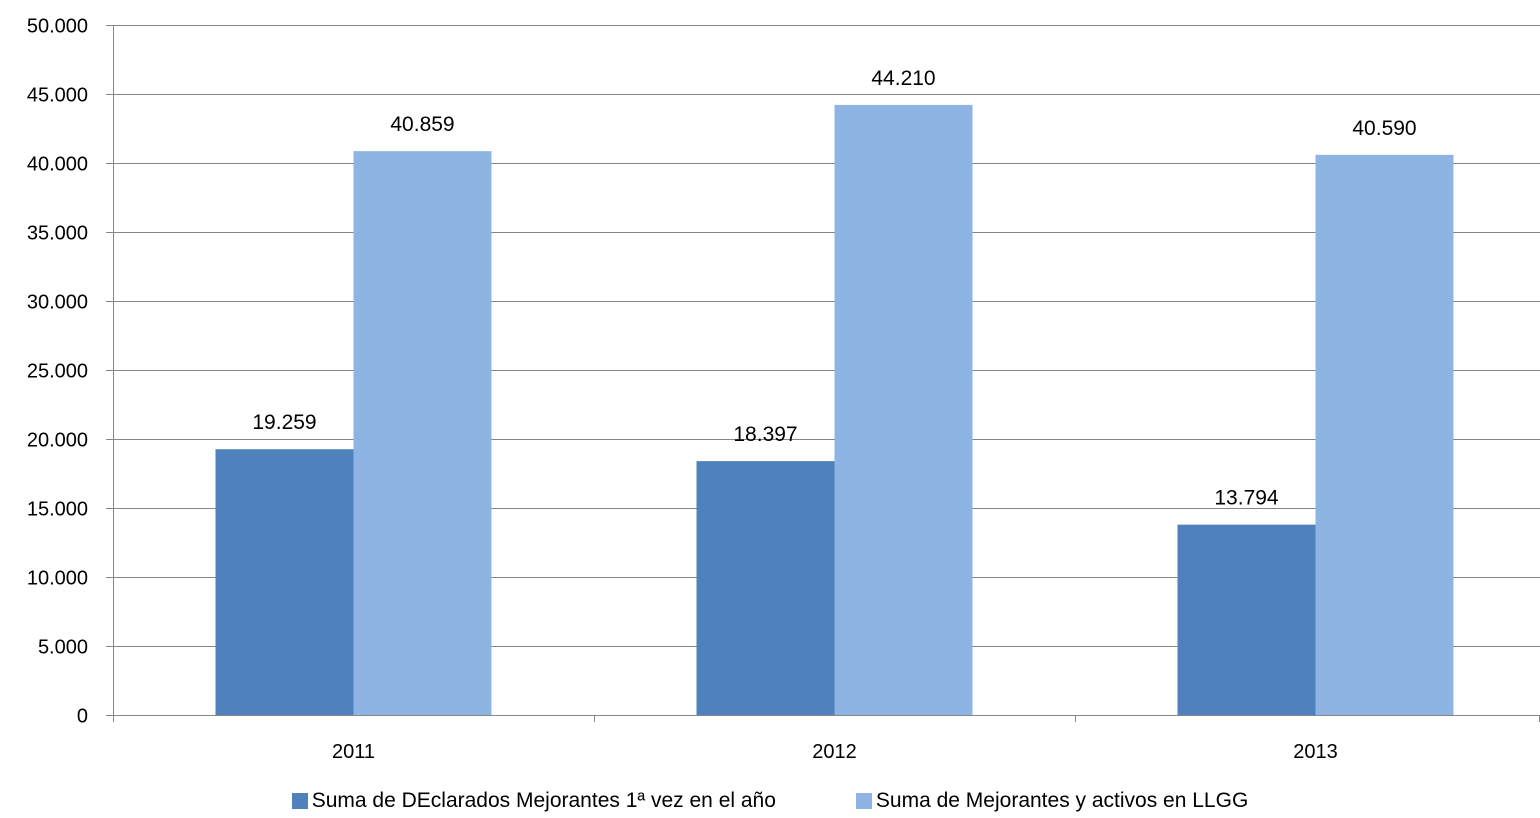 This screenshot has height=818, width=1540. I want to click on y-tick-label: 30.000, so click(57, 303).